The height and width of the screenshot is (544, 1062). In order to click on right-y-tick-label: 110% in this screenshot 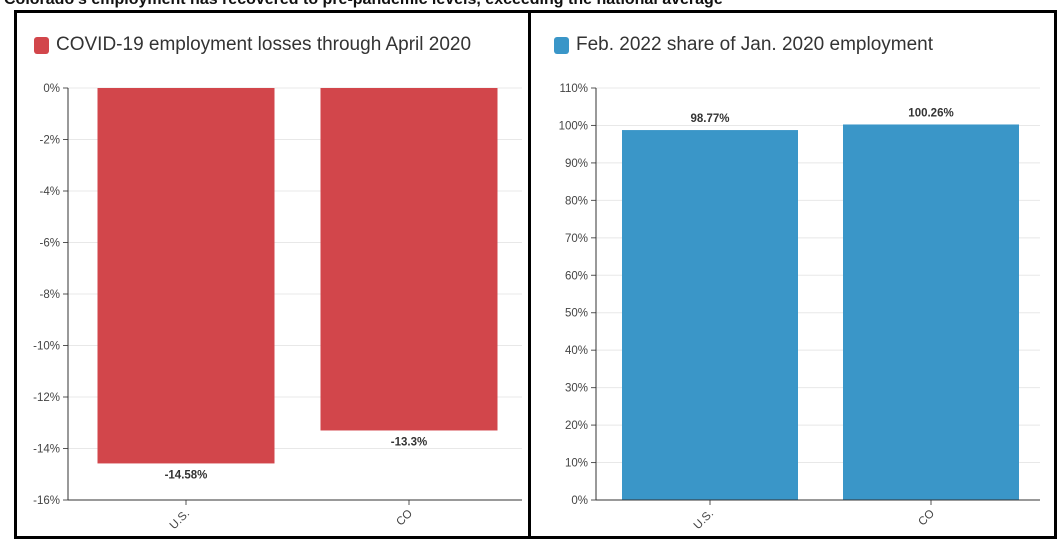, I will do `click(573, 89)`.